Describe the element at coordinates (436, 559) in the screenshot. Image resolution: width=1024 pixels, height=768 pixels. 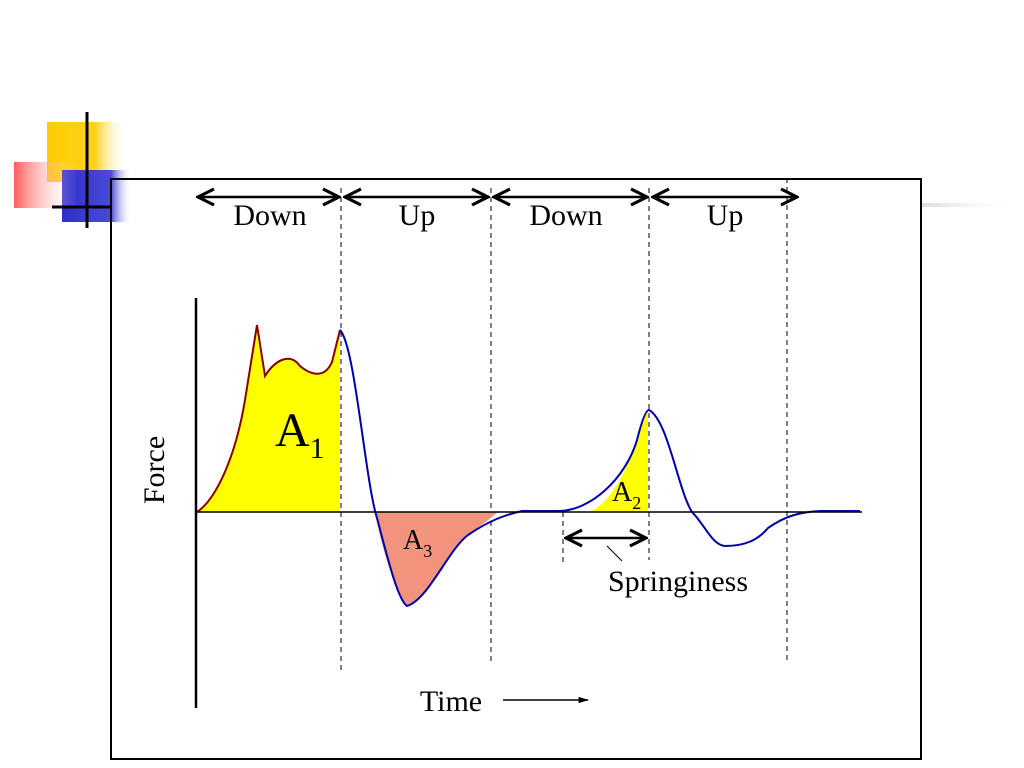
I see `area-3-fill` at that location.